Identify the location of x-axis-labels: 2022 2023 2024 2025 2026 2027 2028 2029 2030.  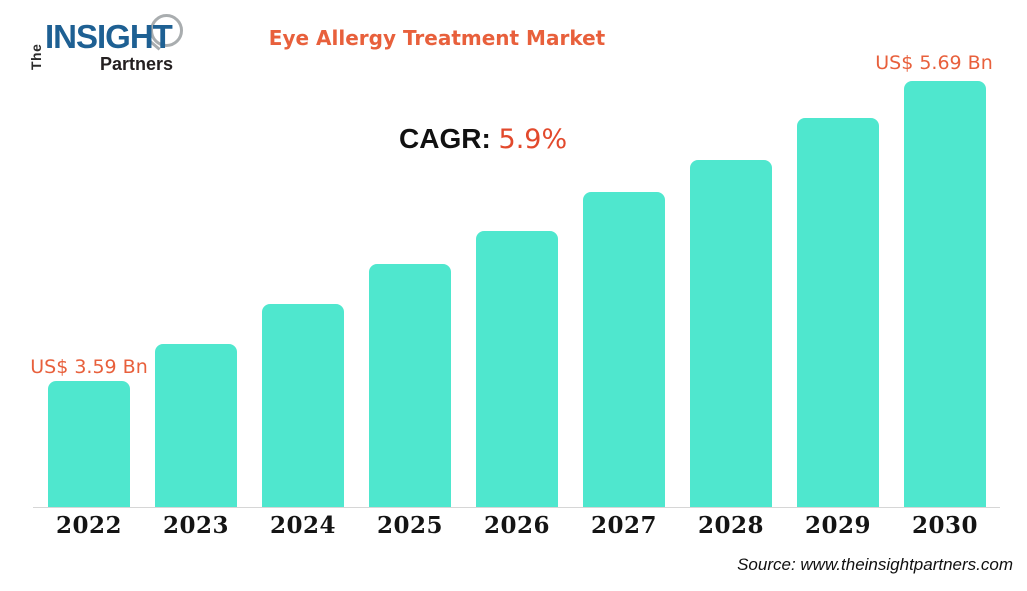
(517, 528).